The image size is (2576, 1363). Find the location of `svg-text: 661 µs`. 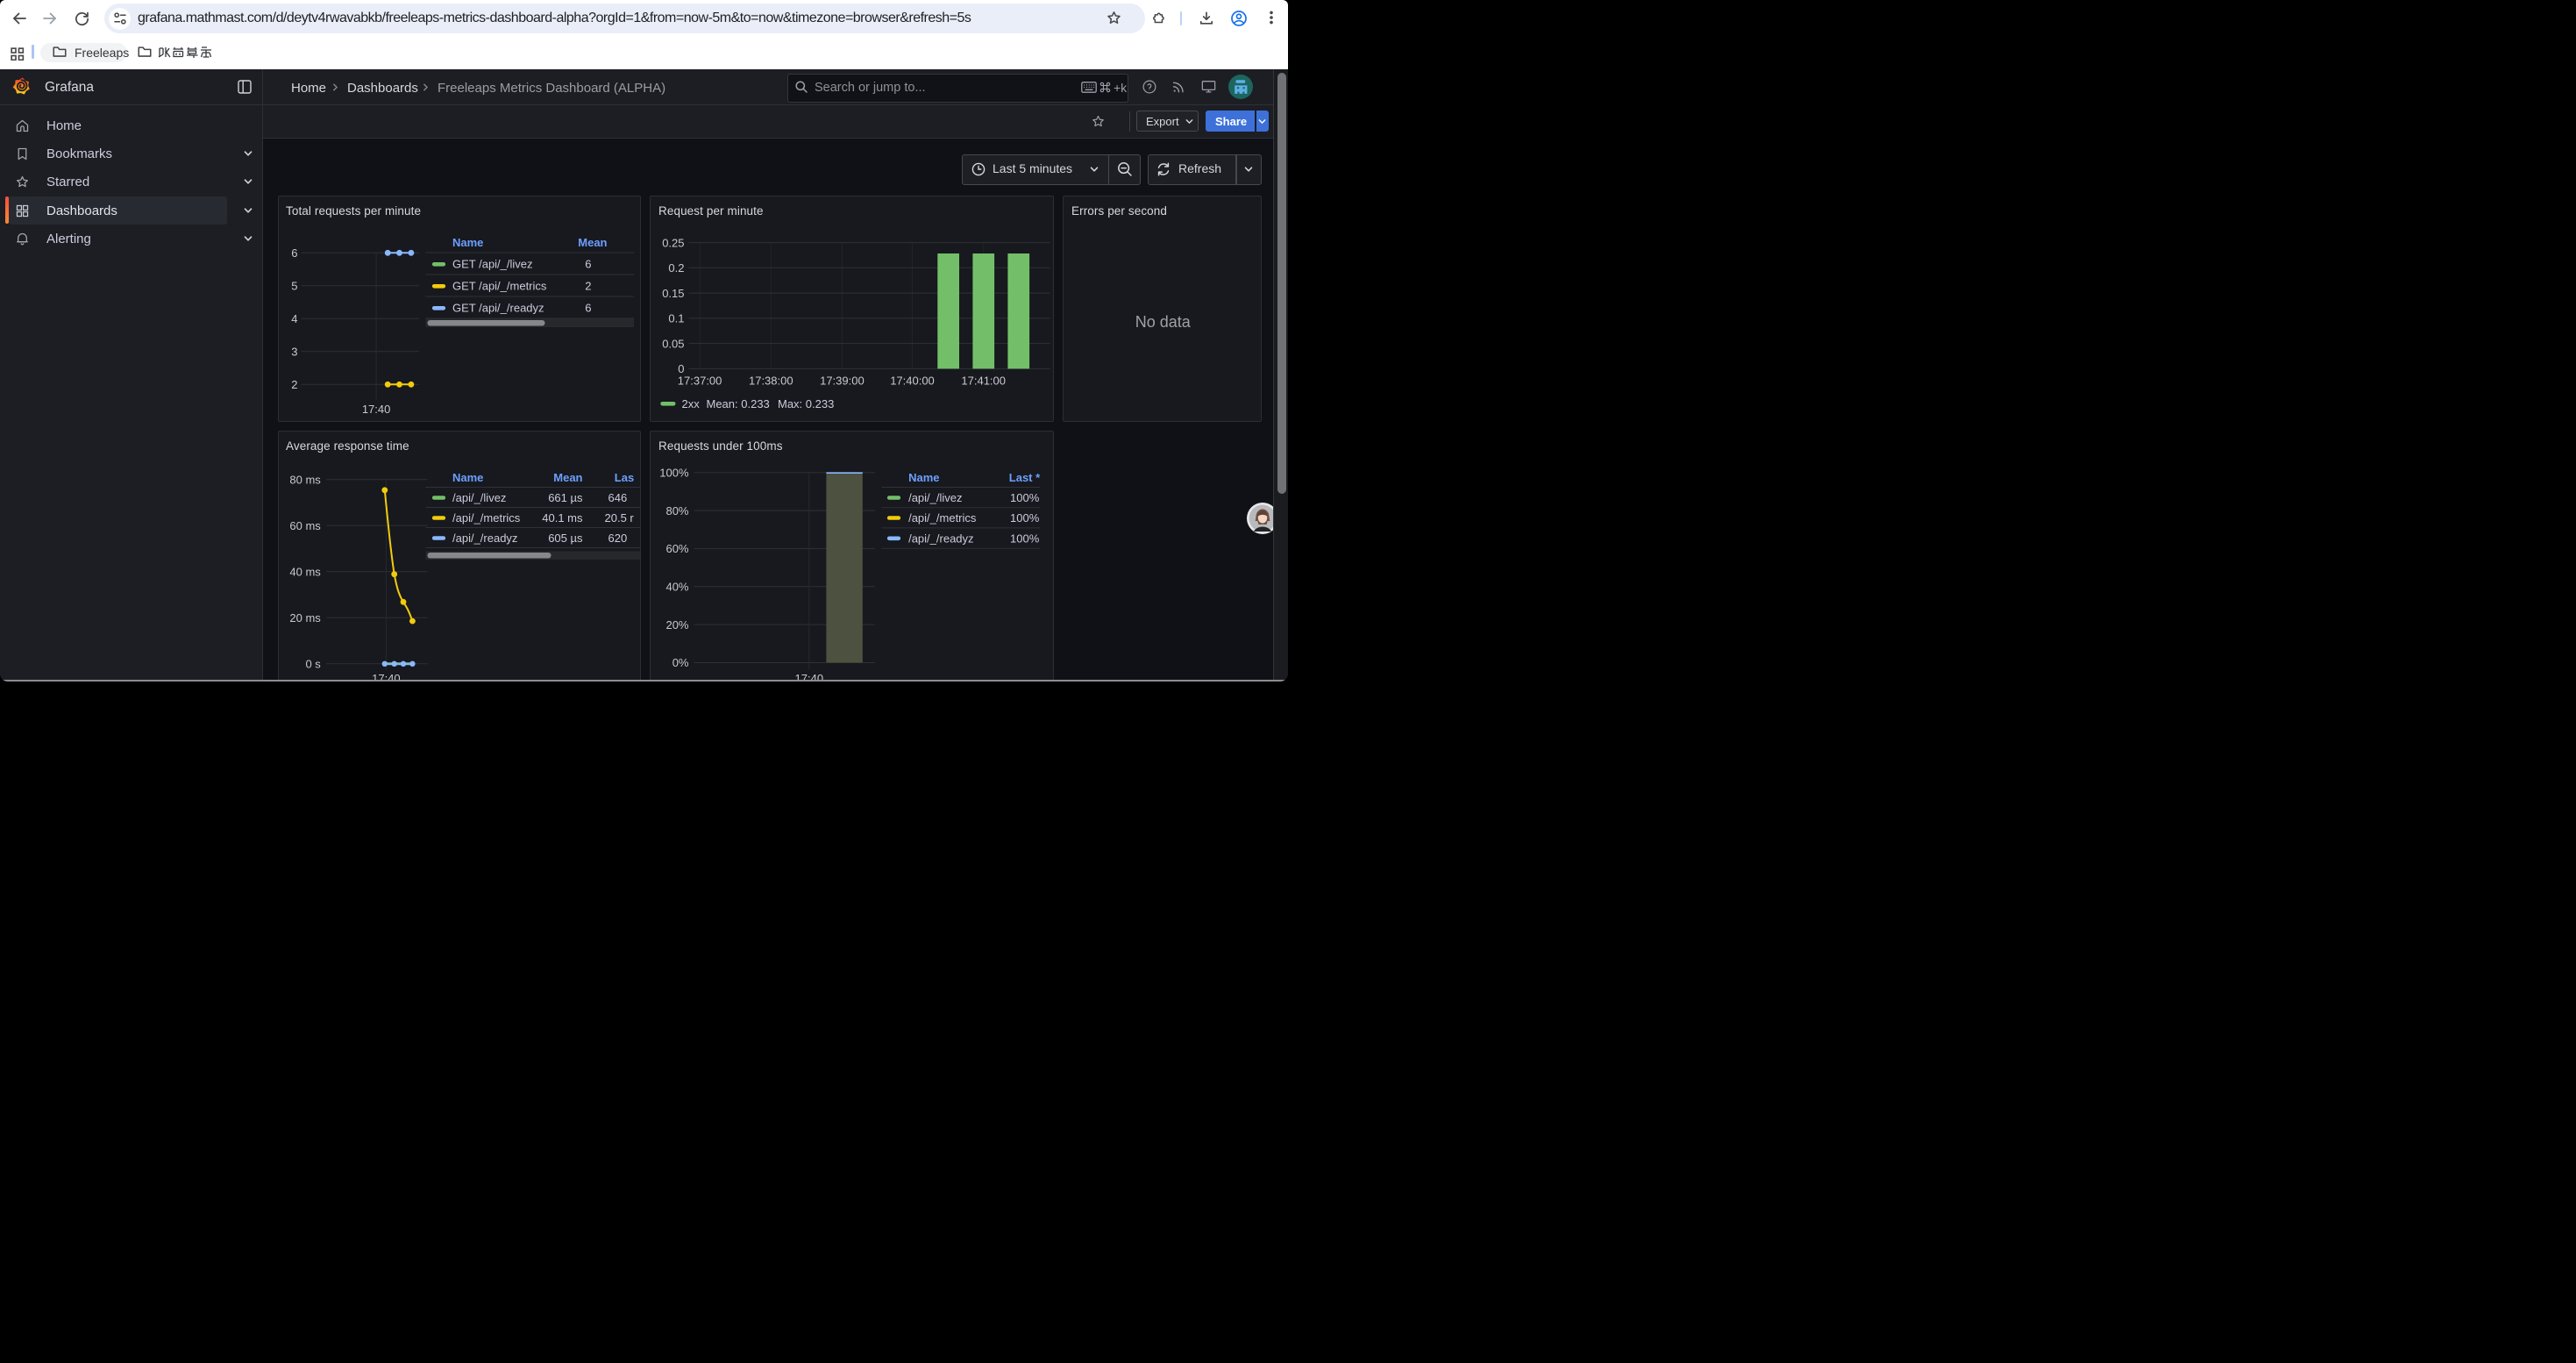

svg-text: 661 µs is located at coordinates (565, 497).